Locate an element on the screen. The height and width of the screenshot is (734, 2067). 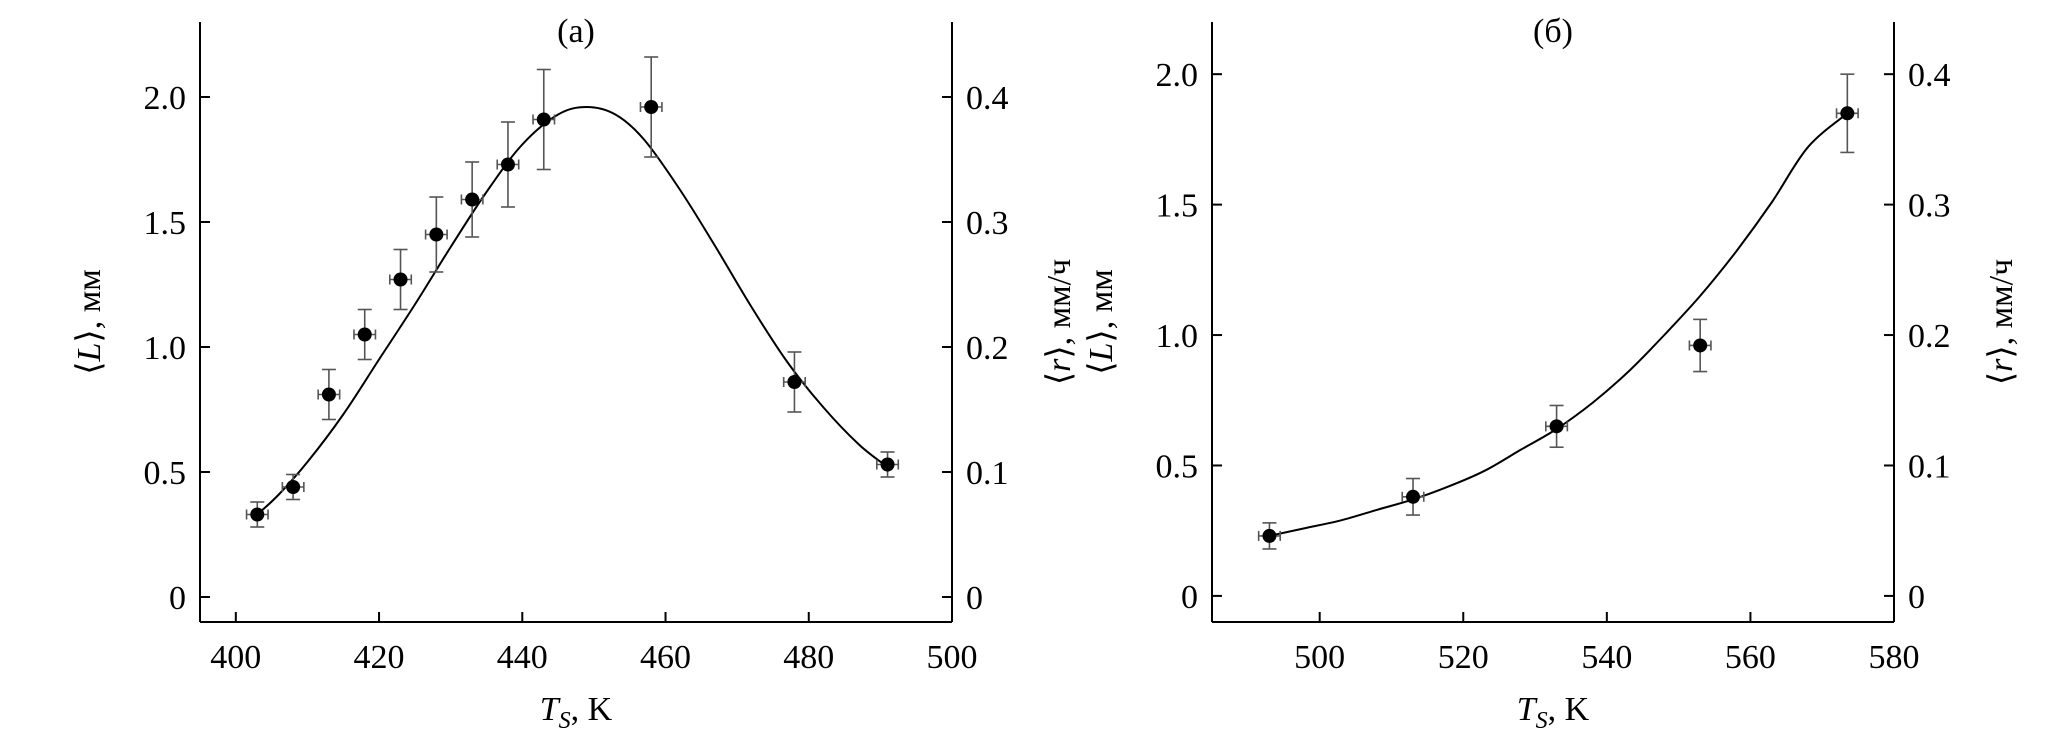
x-tick-label: 540 is located at coordinates (1606, 657).